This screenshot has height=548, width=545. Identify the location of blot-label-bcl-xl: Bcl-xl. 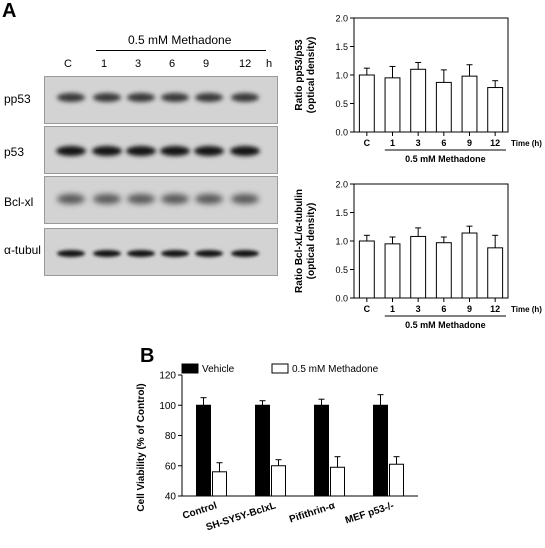
(19, 202).